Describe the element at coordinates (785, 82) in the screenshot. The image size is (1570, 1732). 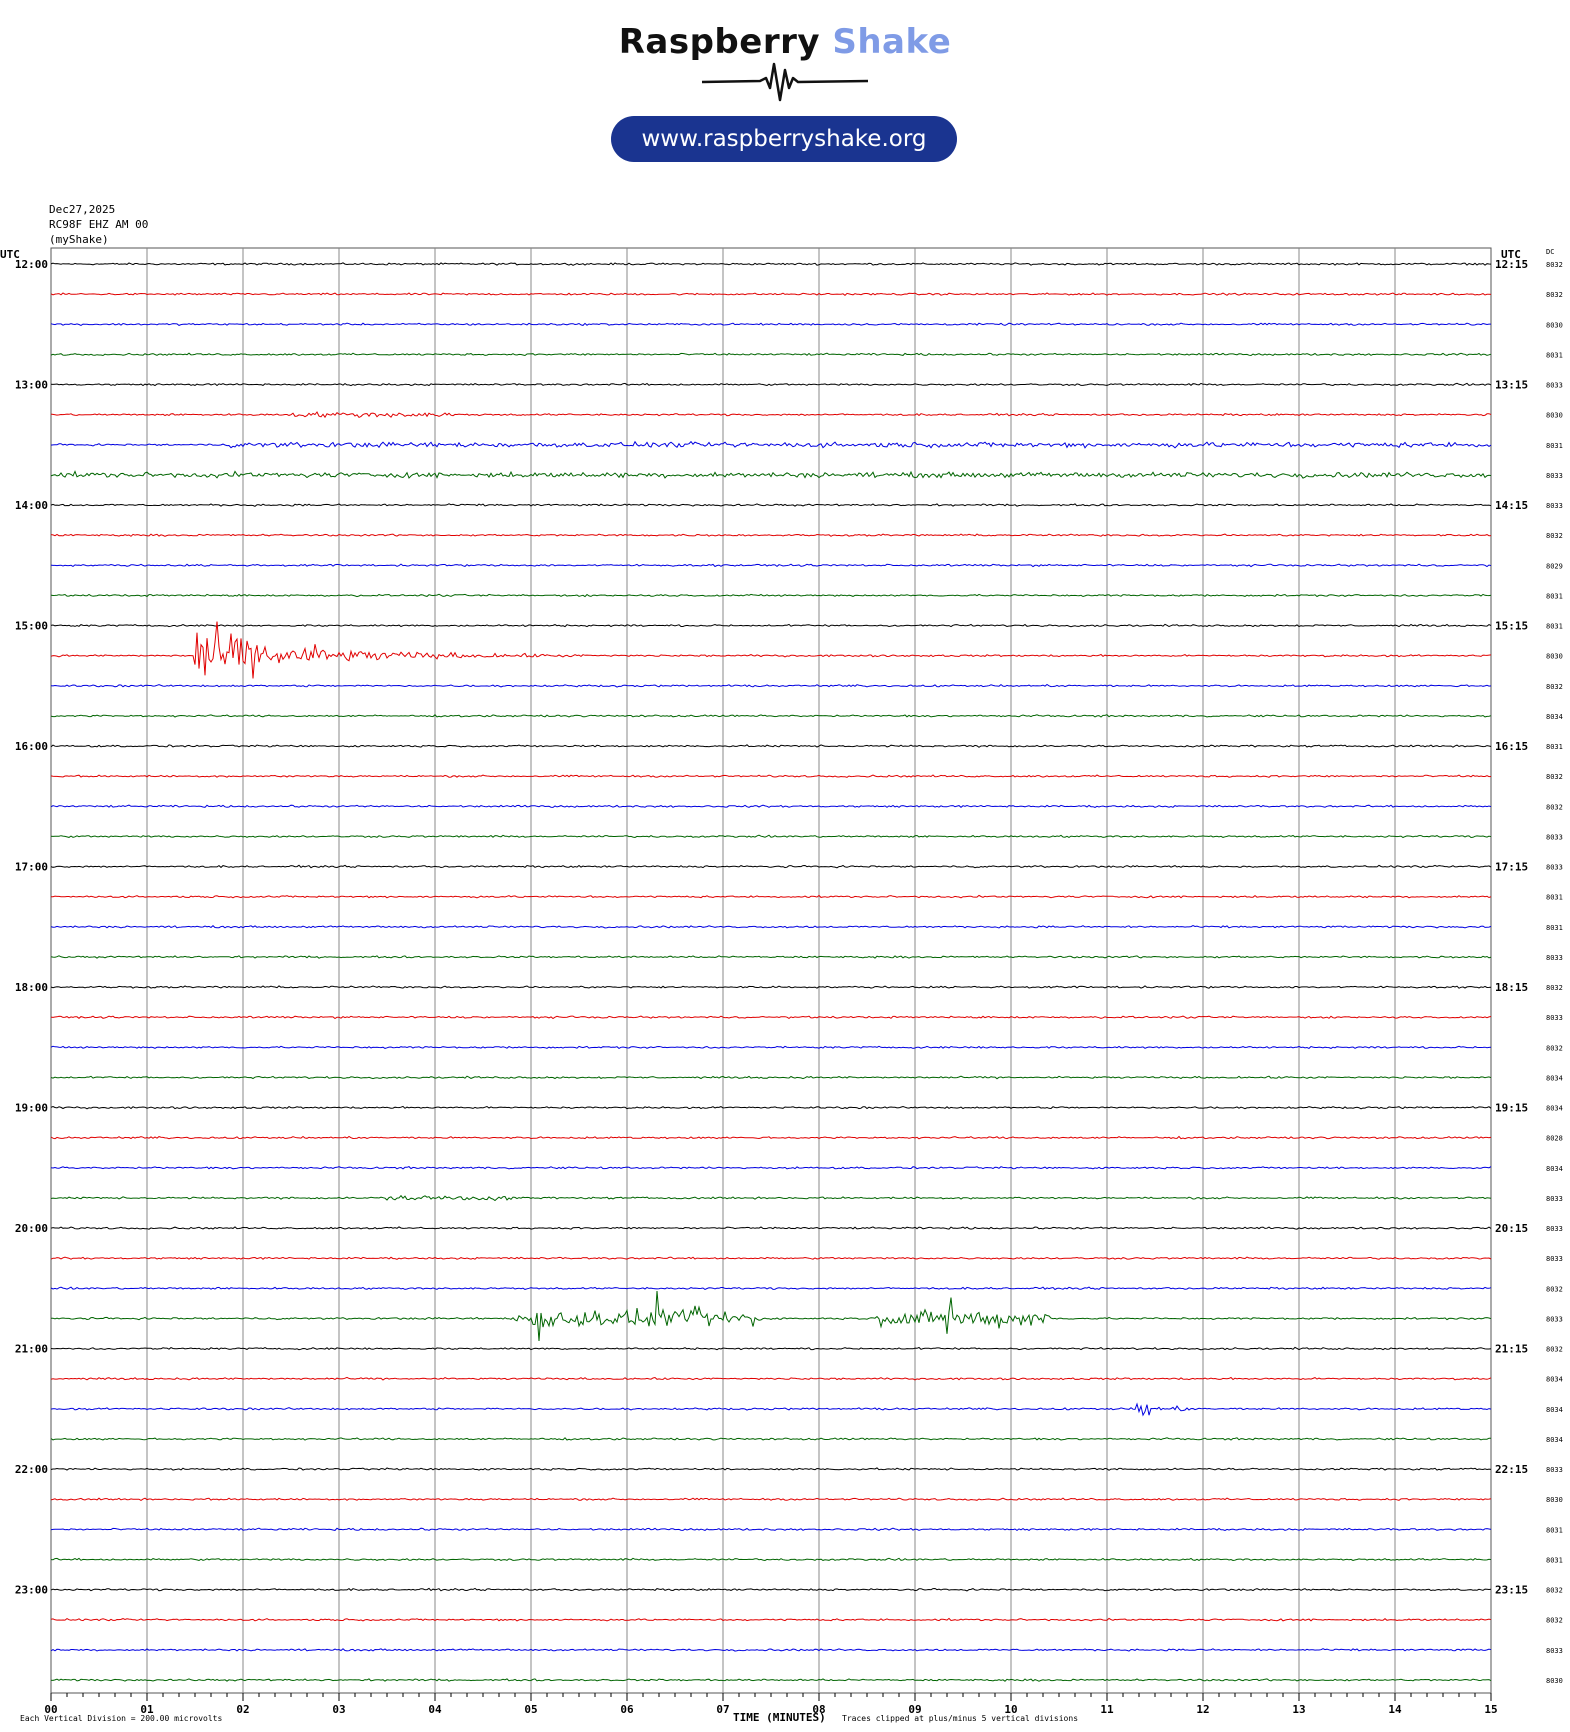
I see `seismogram-wave-icon` at that location.